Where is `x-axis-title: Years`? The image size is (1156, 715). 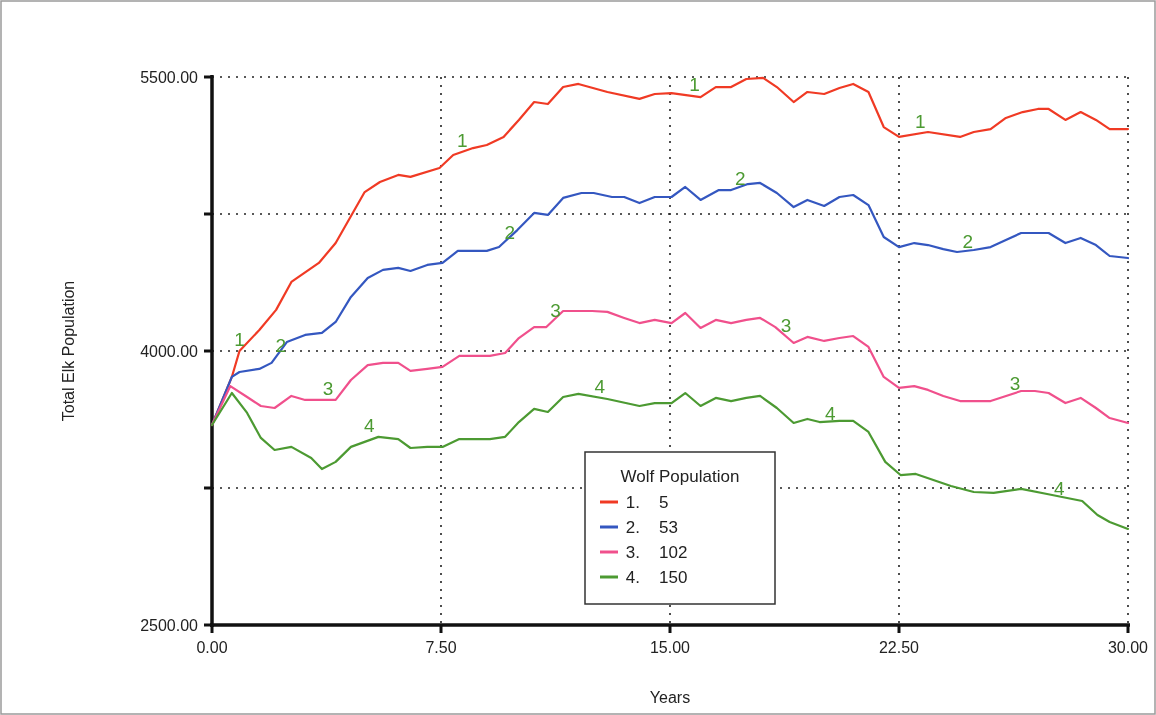 x-axis-title: Years is located at coordinates (670, 697).